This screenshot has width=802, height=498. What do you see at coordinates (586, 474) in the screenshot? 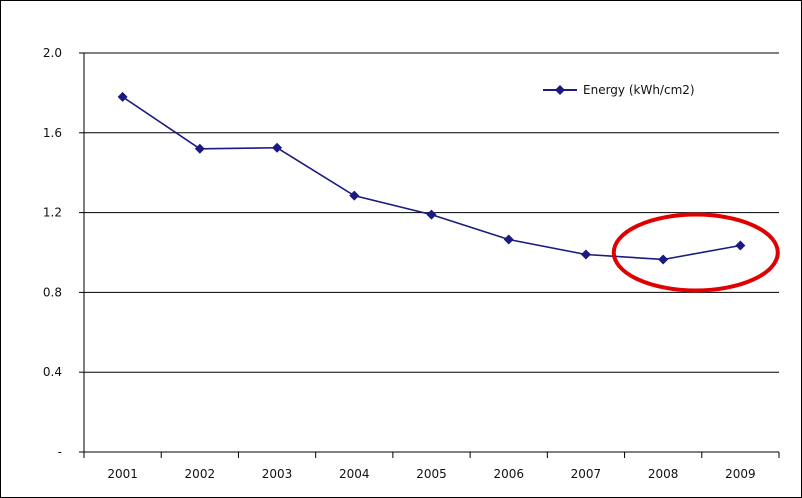
I see `x-tick-label: 2007` at bounding box center [586, 474].